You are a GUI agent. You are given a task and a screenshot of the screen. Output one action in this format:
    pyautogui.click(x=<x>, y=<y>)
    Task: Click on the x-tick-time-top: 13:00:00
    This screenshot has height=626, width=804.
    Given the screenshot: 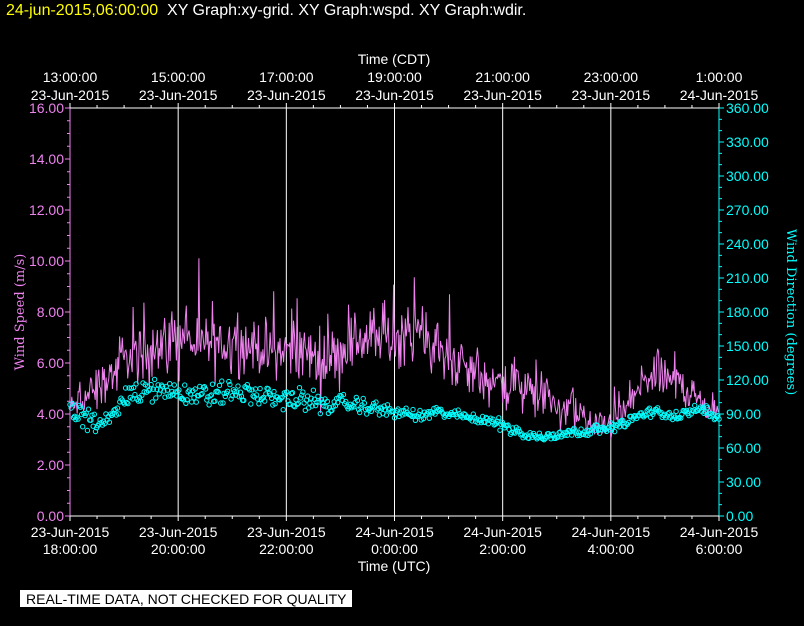 What is the action you would take?
    pyautogui.click(x=70, y=77)
    